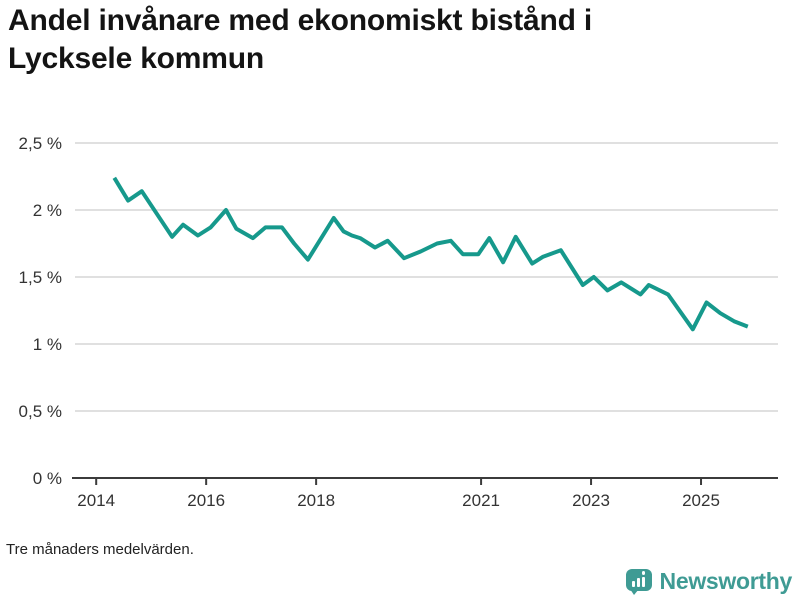 The width and height of the screenshot is (800, 600). What do you see at coordinates (591, 500) in the screenshot?
I see `x-axis-tick-label: 2023` at bounding box center [591, 500].